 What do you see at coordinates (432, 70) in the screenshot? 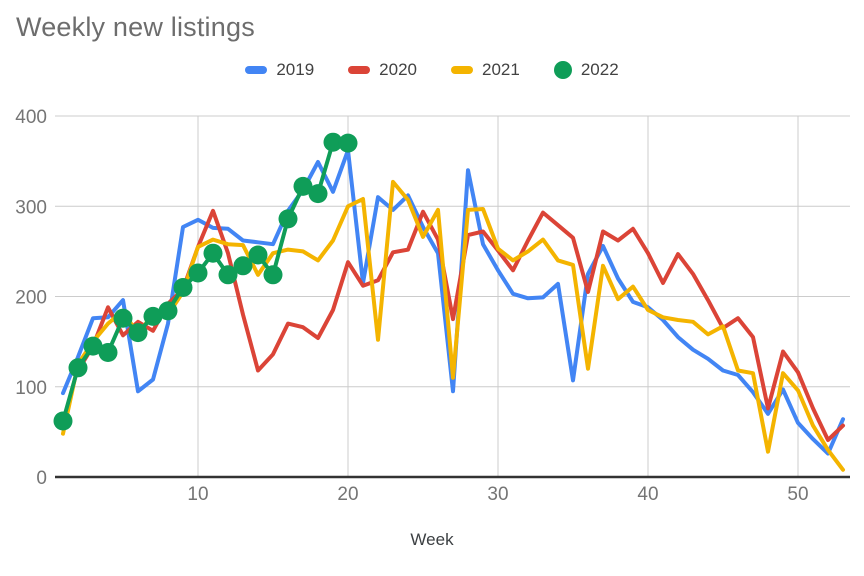
I see `chart-legend: 2019 2020 2021 2022` at bounding box center [432, 70].